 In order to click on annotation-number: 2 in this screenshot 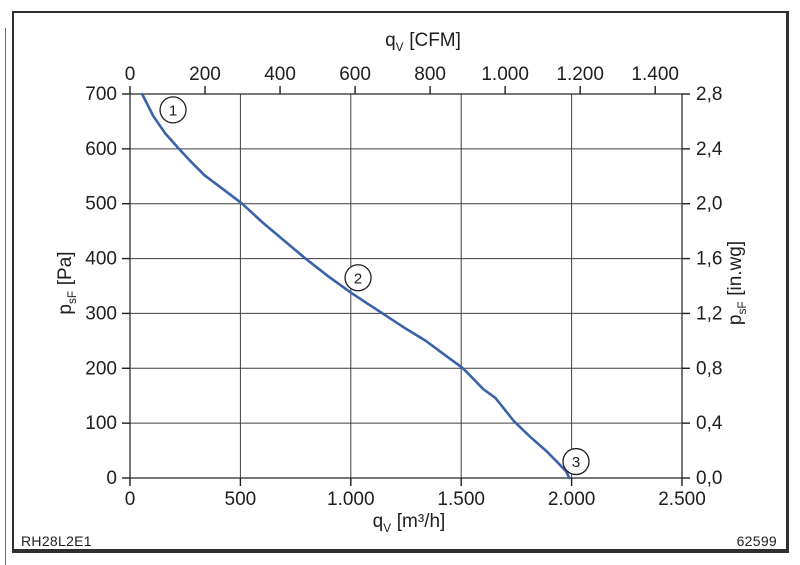, I will do `click(358, 278)`.